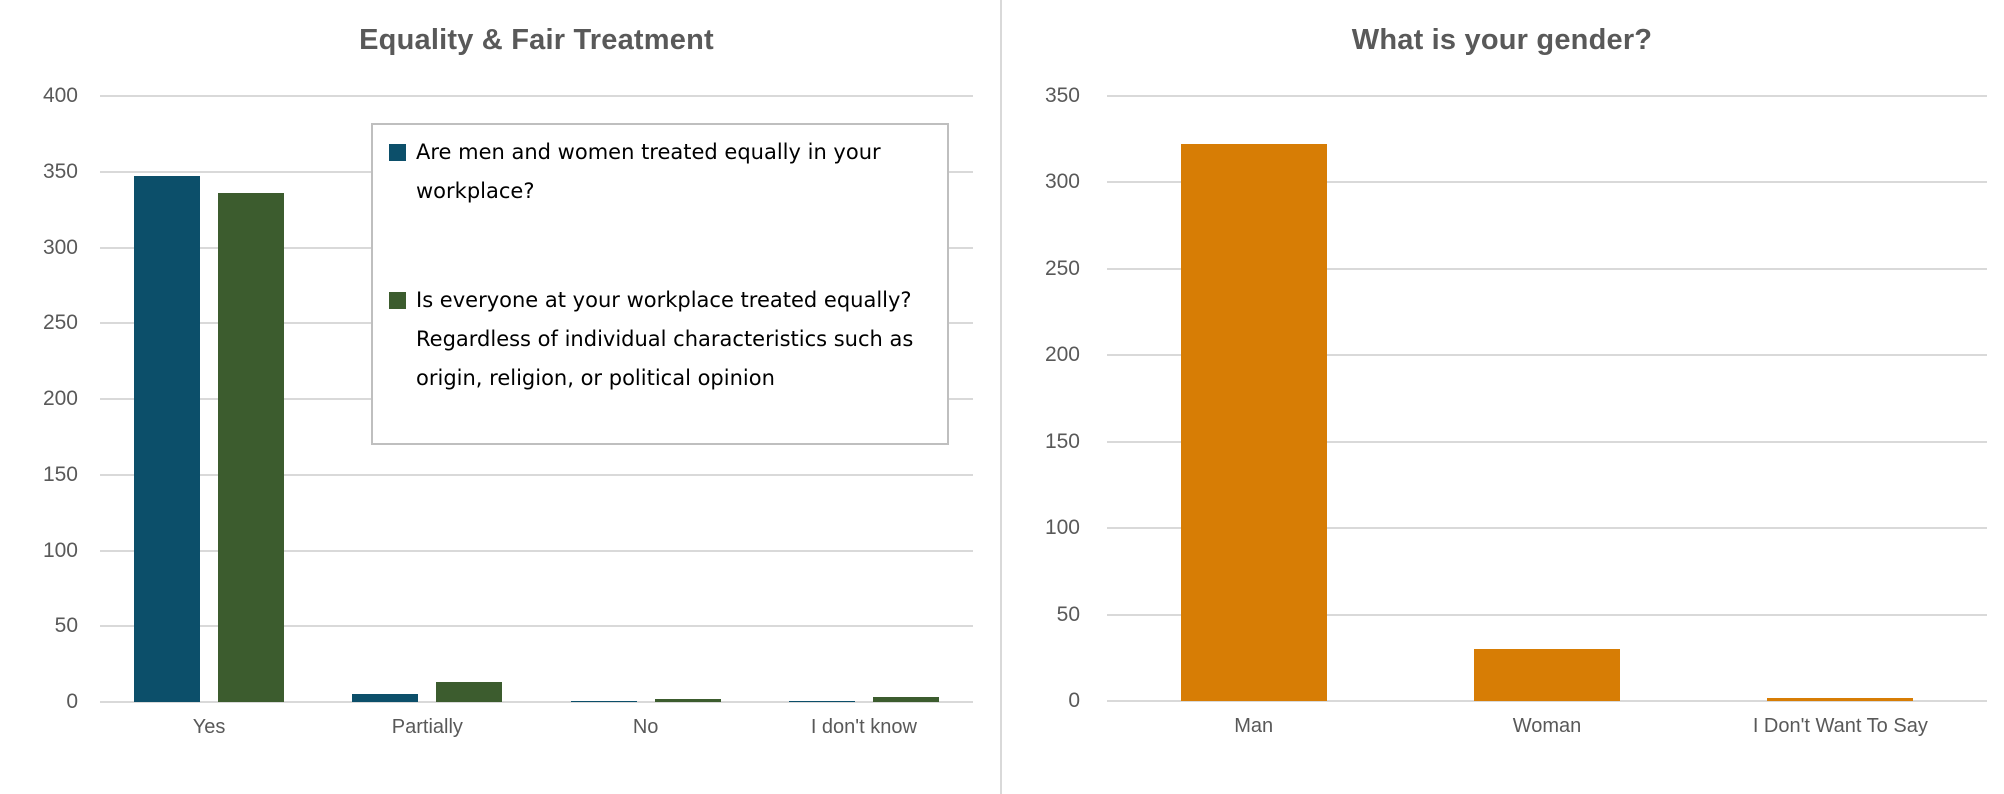  Describe the element at coordinates (1253, 422) in the screenshot. I see `bar-series1-man` at that location.